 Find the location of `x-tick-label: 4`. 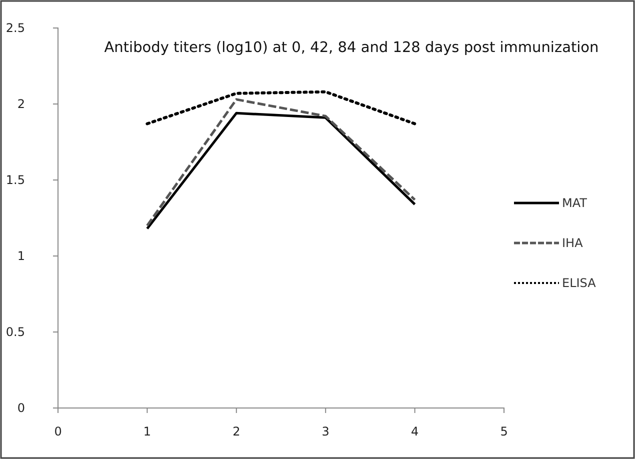

x-tick-label: 4 is located at coordinates (414, 431).